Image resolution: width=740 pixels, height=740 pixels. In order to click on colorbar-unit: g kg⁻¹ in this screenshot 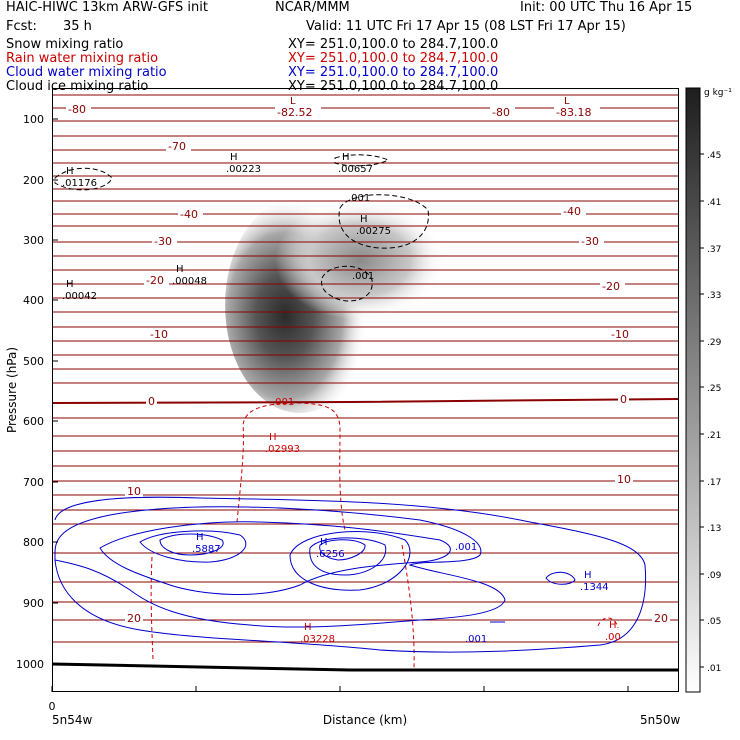, I will do `click(718, 93)`.